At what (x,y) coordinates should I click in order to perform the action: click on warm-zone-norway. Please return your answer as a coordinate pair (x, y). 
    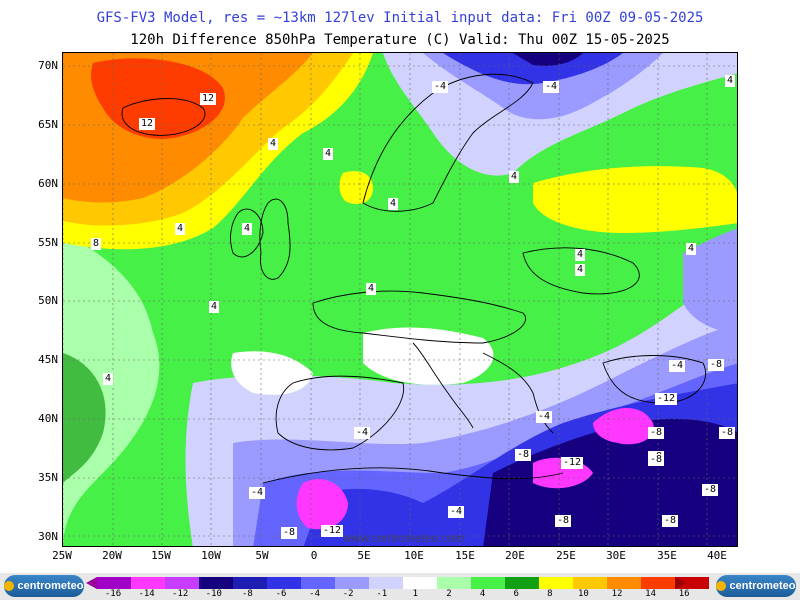
    Looking at the image, I should click on (356, 188).